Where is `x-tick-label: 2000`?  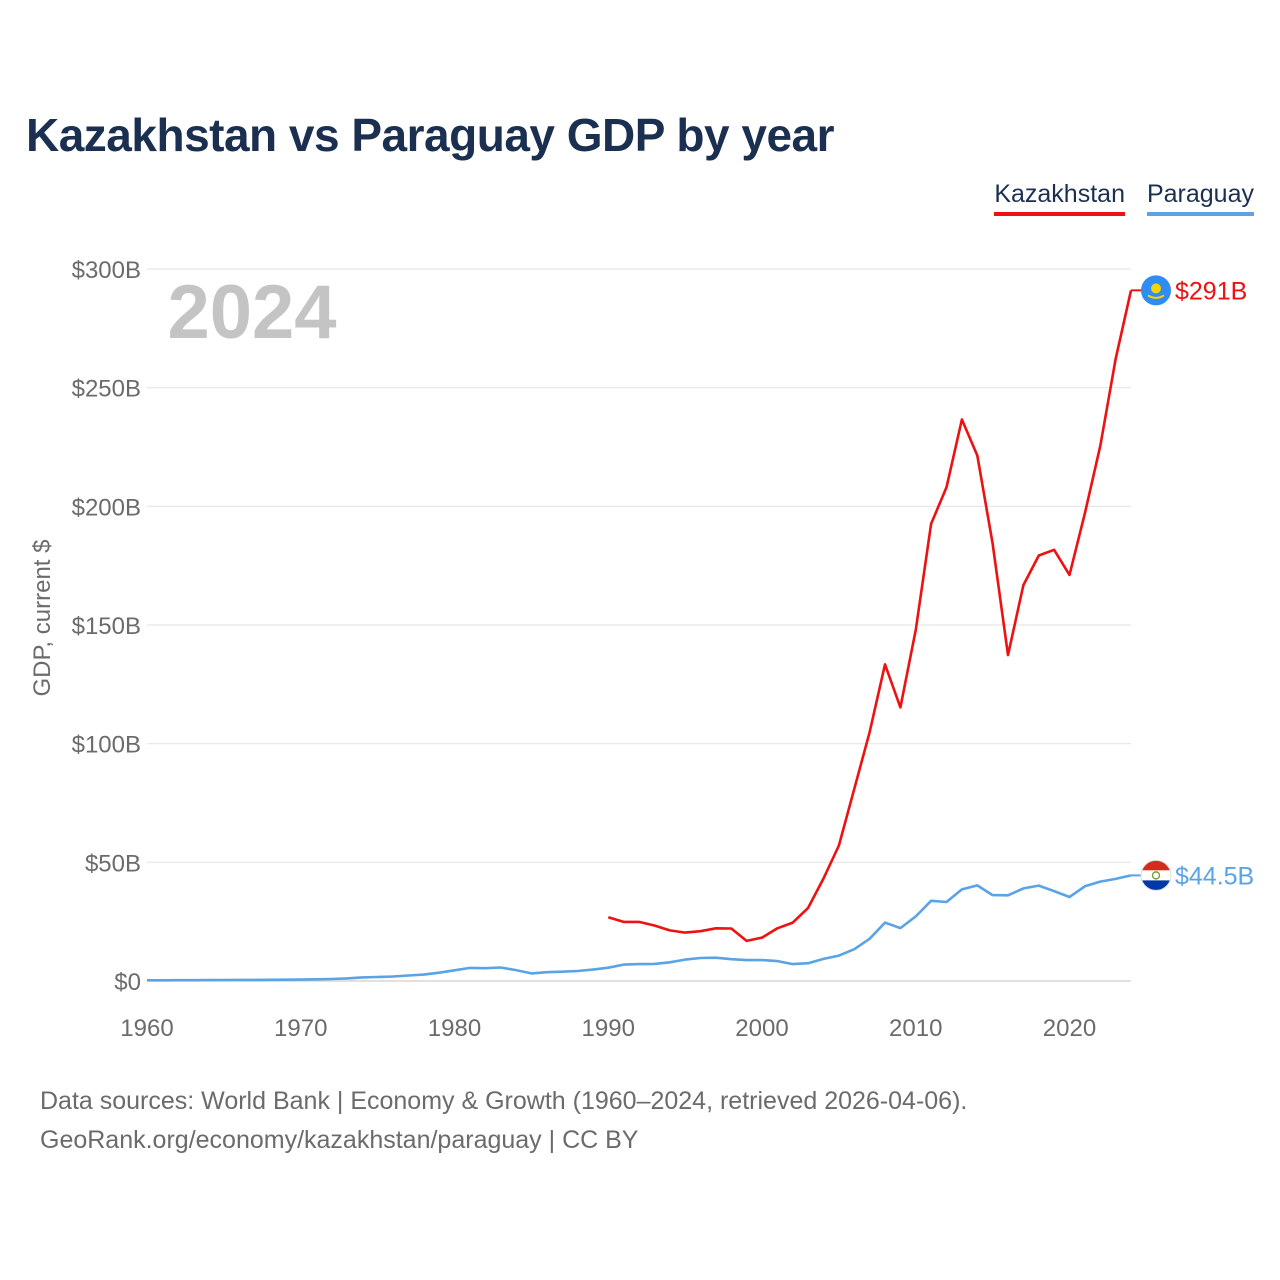 x-tick-label: 2000 is located at coordinates (761, 1028).